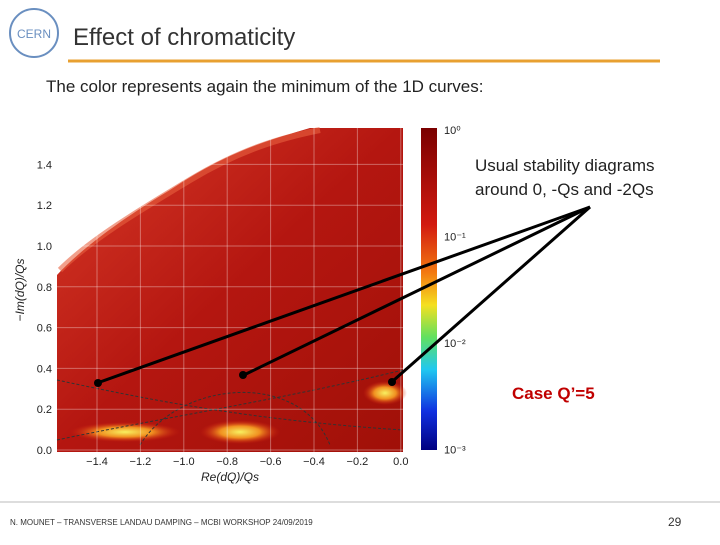  I want to click on colorbar-tick-label: 10⁻², so click(455, 344).